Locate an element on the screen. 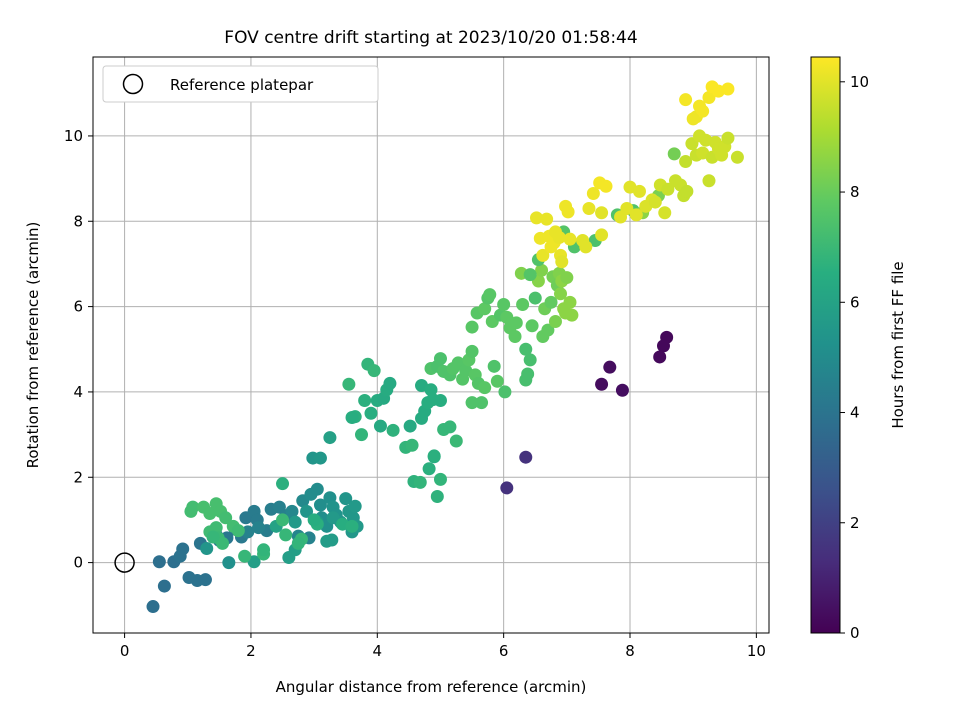 This screenshot has width=960, height=720. colorbar-tick-label: 0 is located at coordinates (855, 633).